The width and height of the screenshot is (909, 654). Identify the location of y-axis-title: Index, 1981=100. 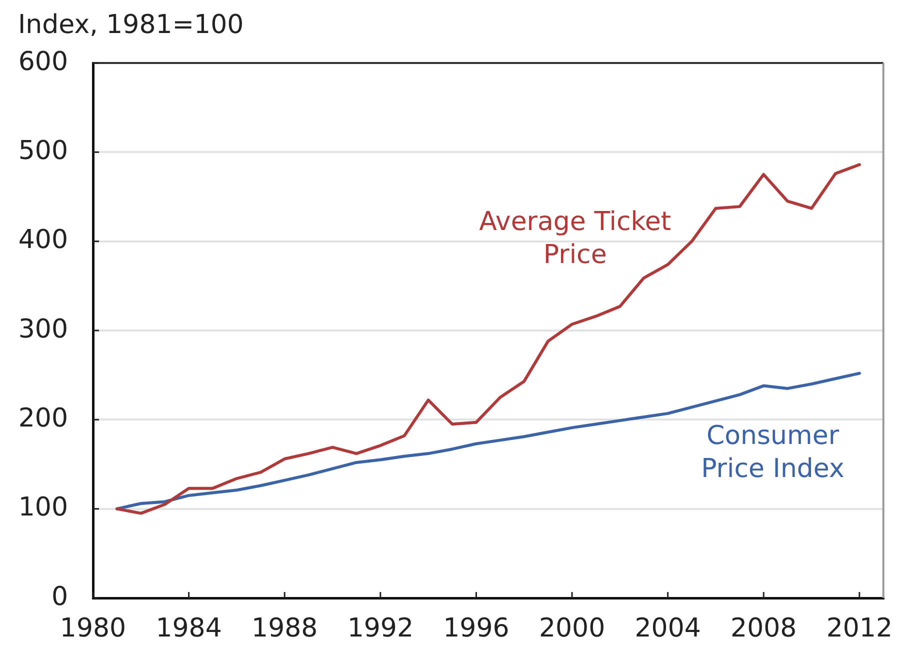
(131, 25).